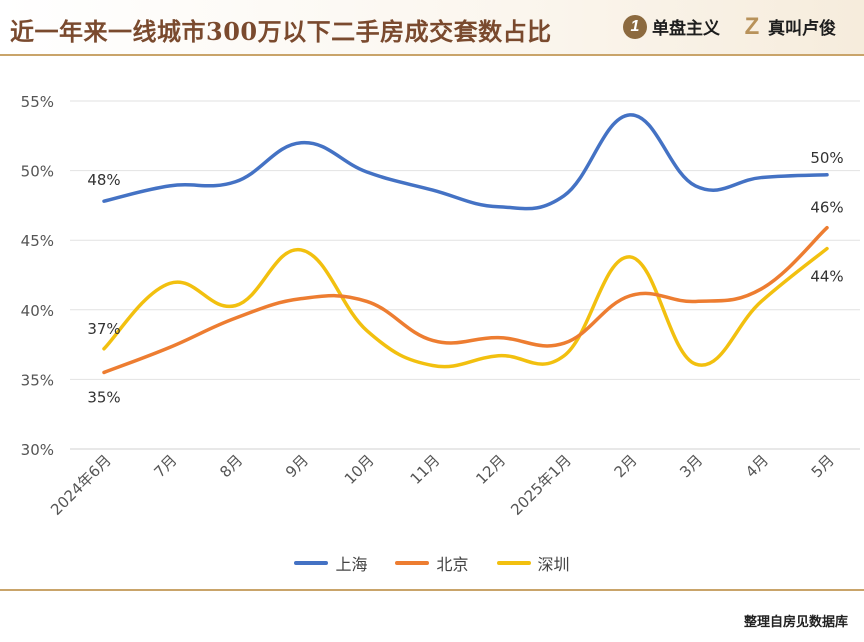  I want to click on x-tick-label: 2024年6月, so click(81, 485).